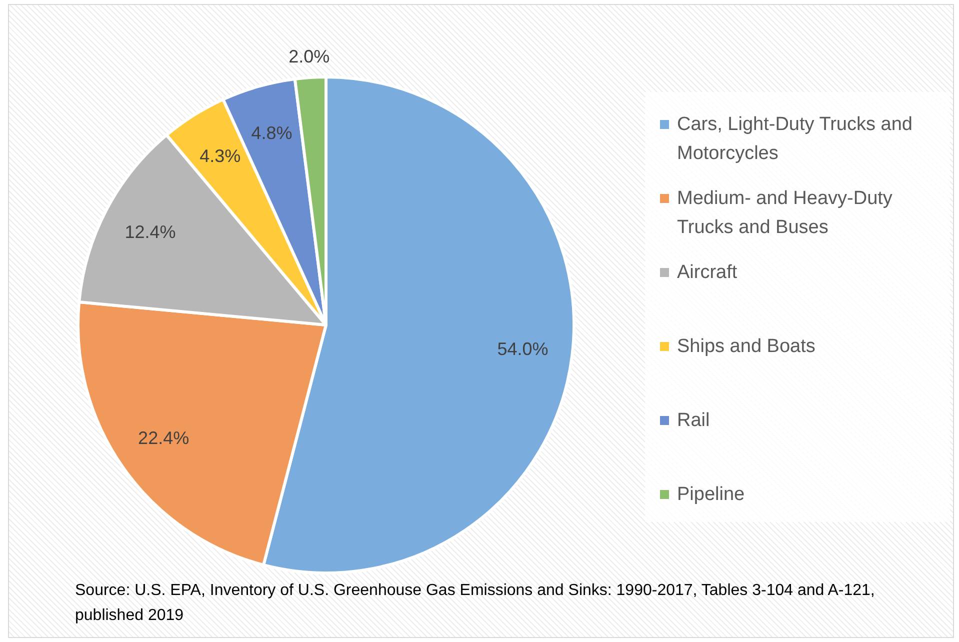  I want to click on data-label: 4.8%, so click(271, 133).